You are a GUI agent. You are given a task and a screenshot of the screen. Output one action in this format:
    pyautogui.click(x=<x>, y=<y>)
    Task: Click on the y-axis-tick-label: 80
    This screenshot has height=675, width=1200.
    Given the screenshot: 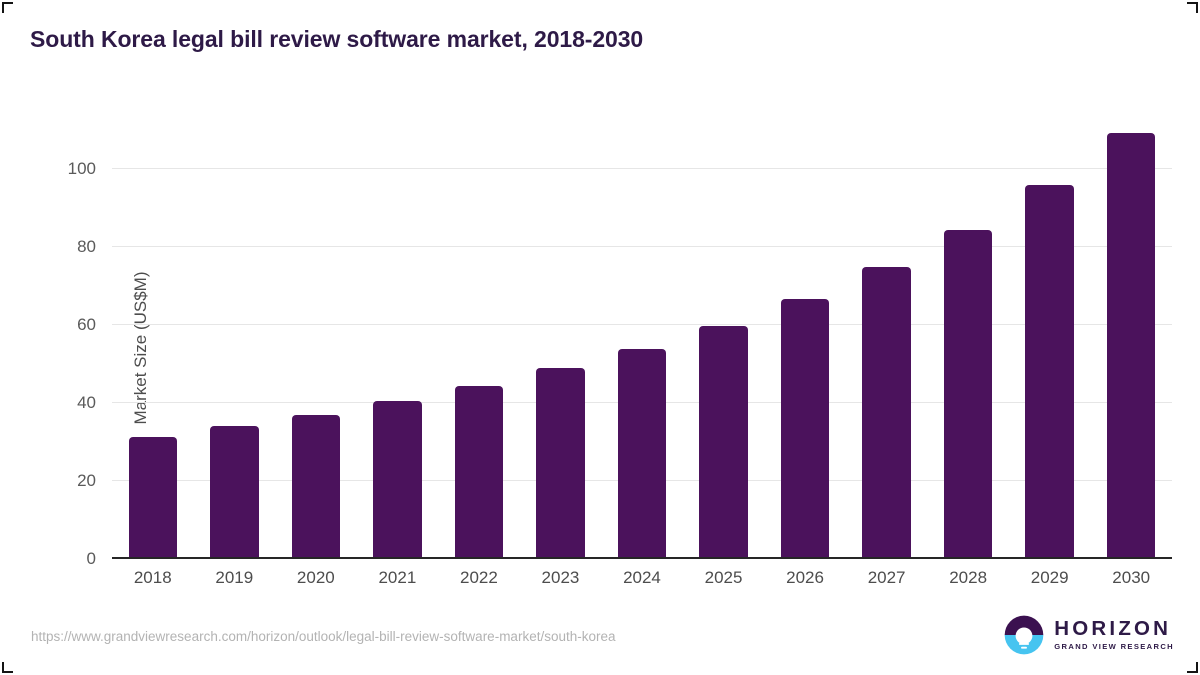 What is the action you would take?
    pyautogui.click(x=86, y=246)
    